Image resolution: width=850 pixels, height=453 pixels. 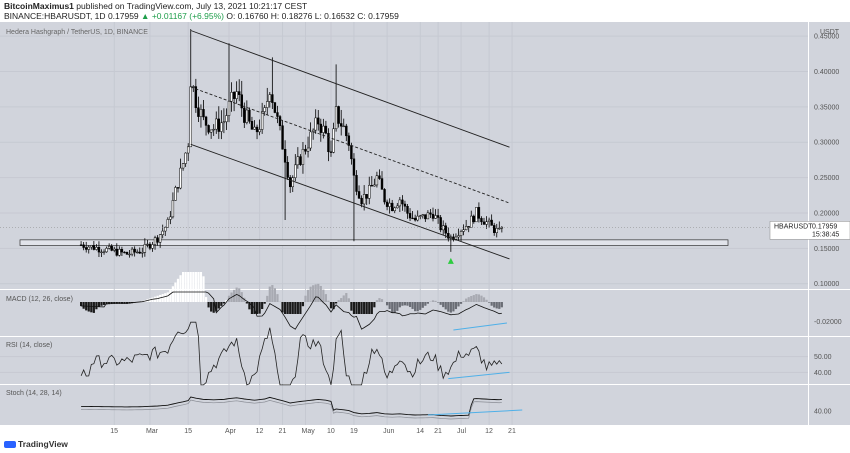 I want to click on stoch-d-line, so click(x=291, y=409).